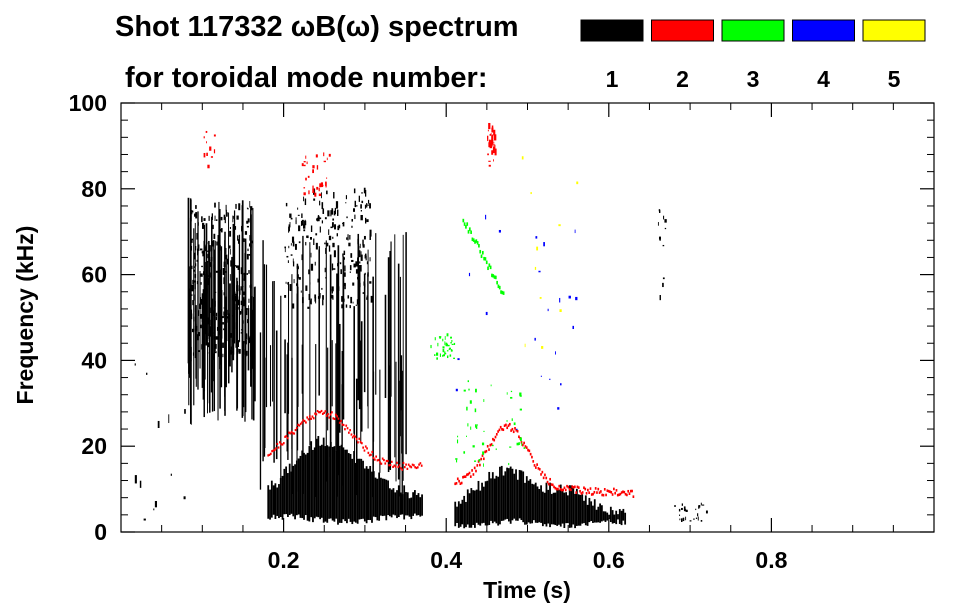 Image resolution: width=963 pixels, height=615 pixels. Describe the element at coordinates (531, 193) in the screenshot. I see `n5-fragments` at that location.